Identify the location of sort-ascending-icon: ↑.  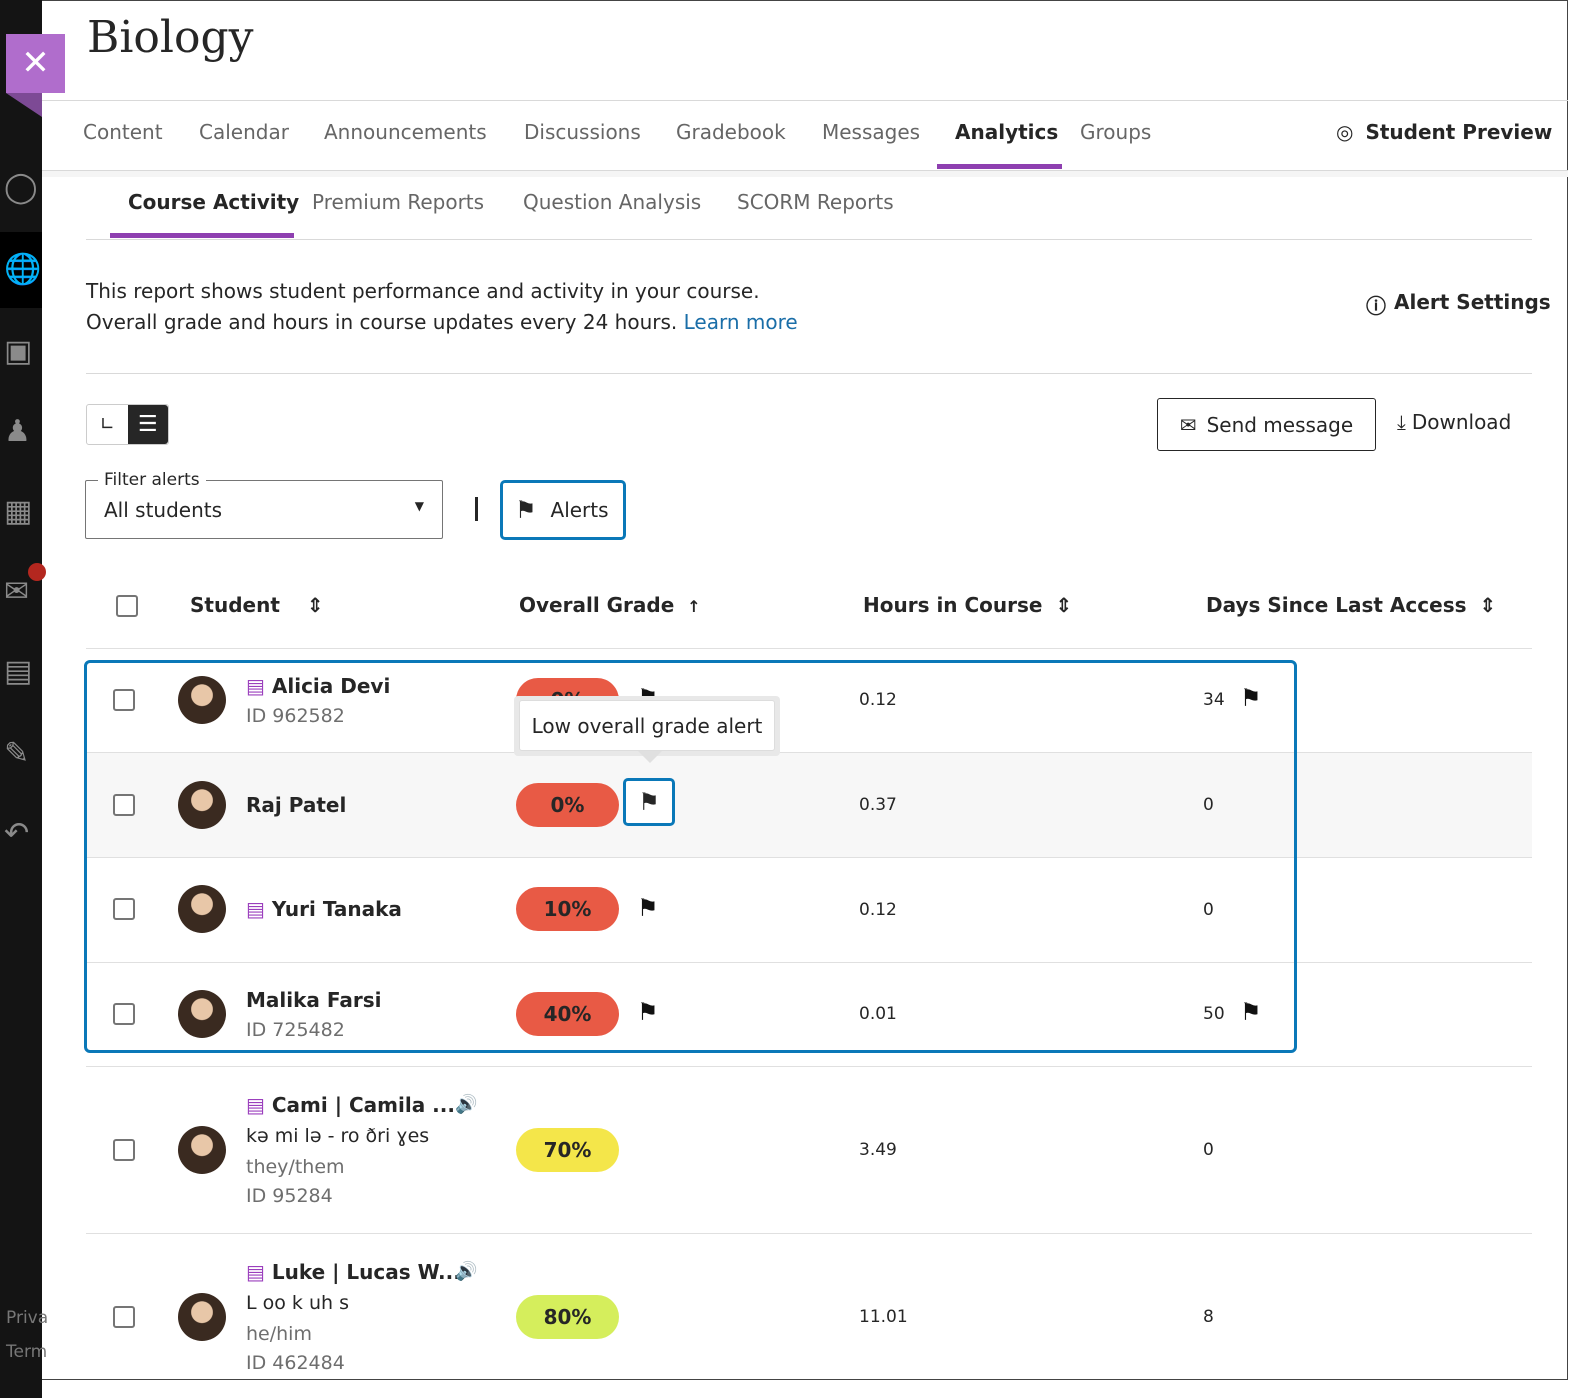
(694, 606).